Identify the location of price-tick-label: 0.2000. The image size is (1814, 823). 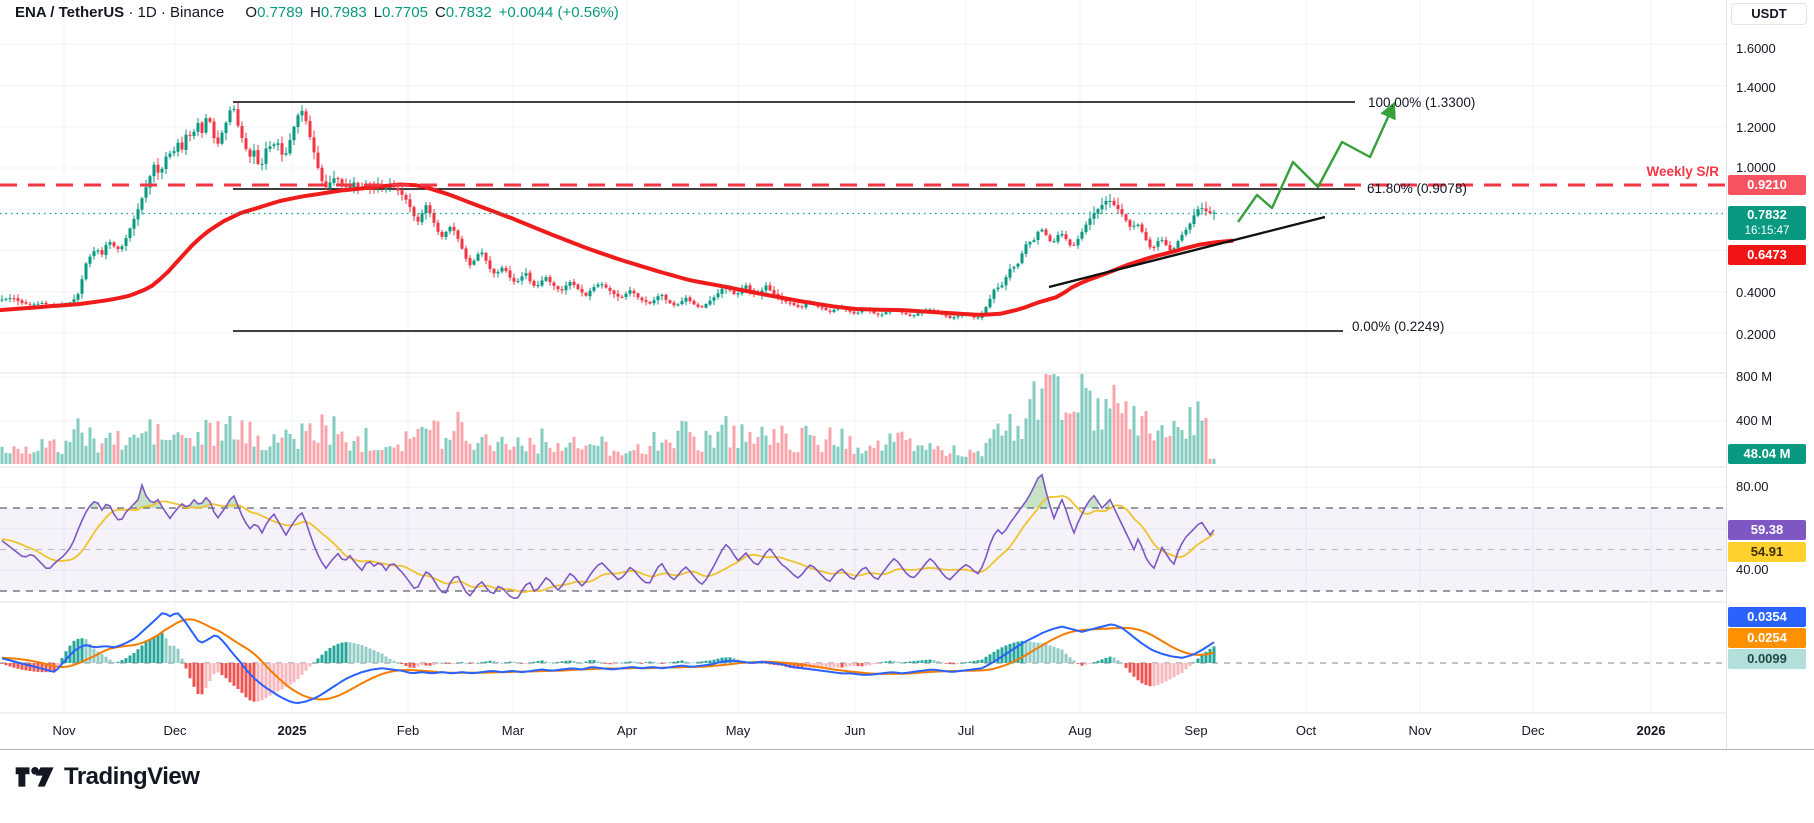
(1756, 334).